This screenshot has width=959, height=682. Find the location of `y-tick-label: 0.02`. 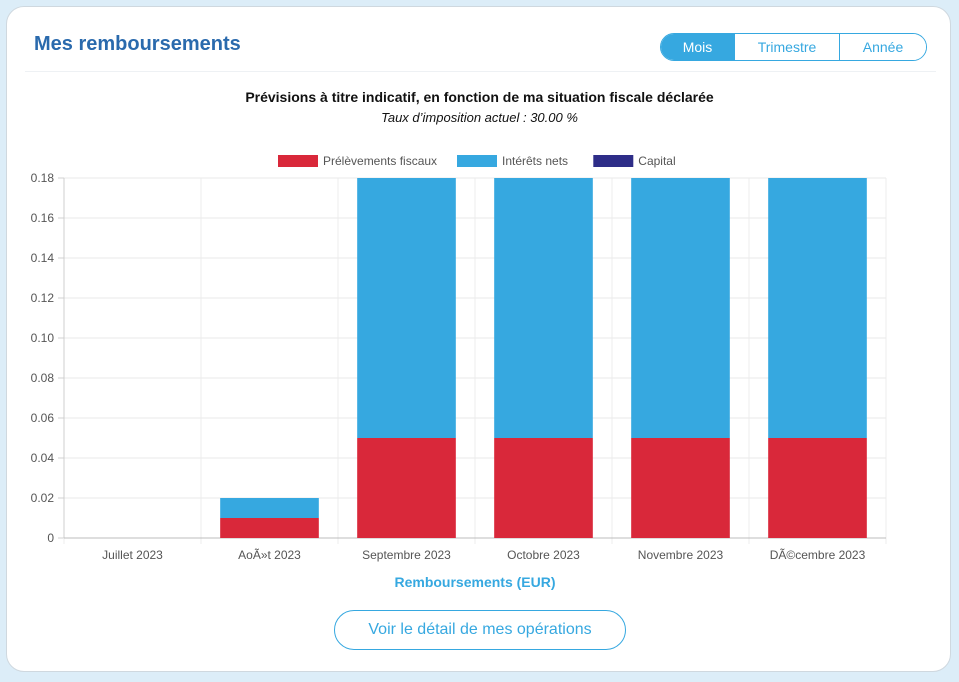

y-tick-label: 0.02 is located at coordinates (43, 498).